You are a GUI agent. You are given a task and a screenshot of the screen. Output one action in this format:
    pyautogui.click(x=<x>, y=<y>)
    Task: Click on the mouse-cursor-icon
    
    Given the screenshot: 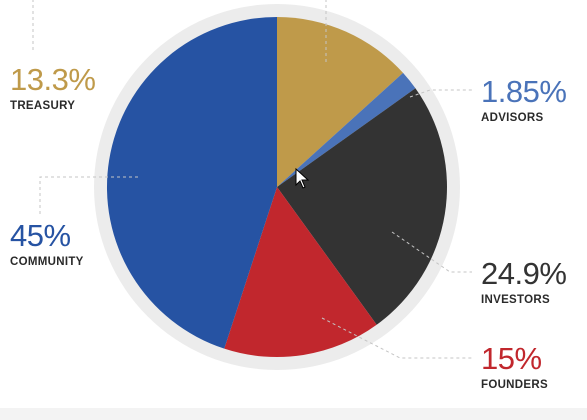 What is the action you would take?
    pyautogui.click(x=302, y=178)
    